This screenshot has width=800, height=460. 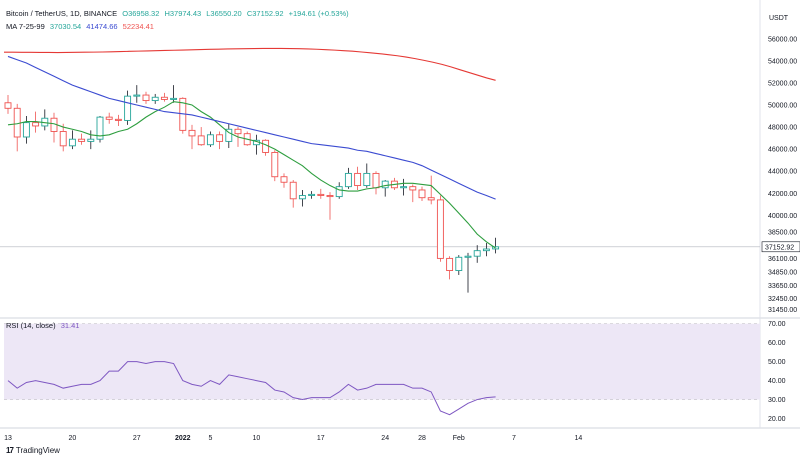 I want to click on time-tick-label: 5, so click(x=210, y=438).